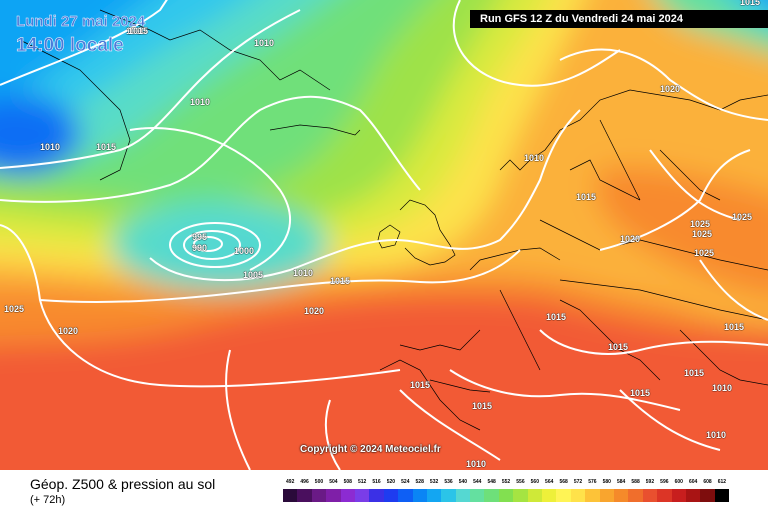 The image size is (768, 512). I want to click on legend-value: 516, so click(376, 482).